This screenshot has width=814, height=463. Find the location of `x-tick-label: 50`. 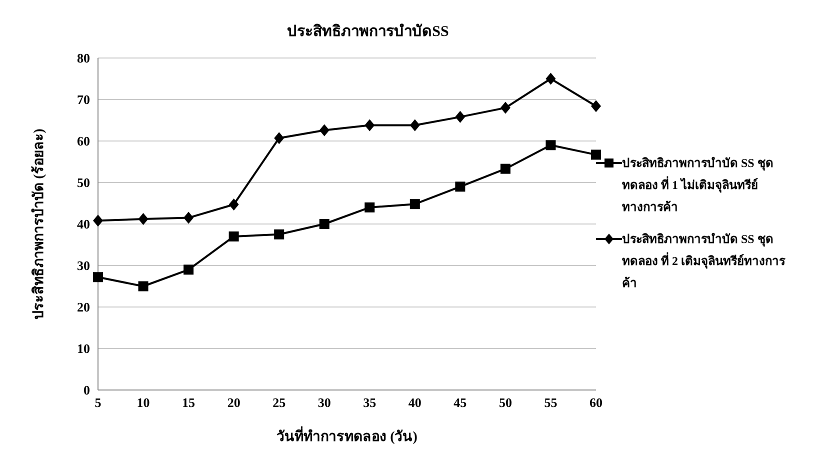

x-tick-label: 50 is located at coordinates (505, 402).